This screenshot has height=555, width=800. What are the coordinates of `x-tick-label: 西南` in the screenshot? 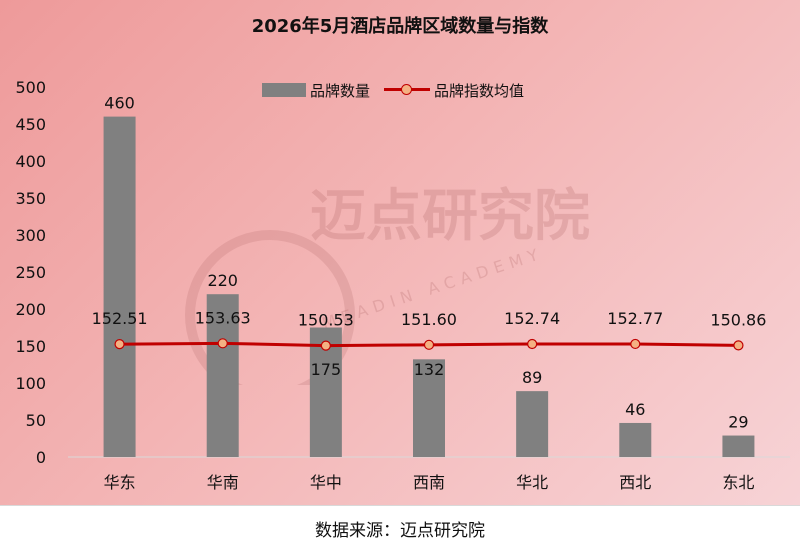 It's located at (429, 482).